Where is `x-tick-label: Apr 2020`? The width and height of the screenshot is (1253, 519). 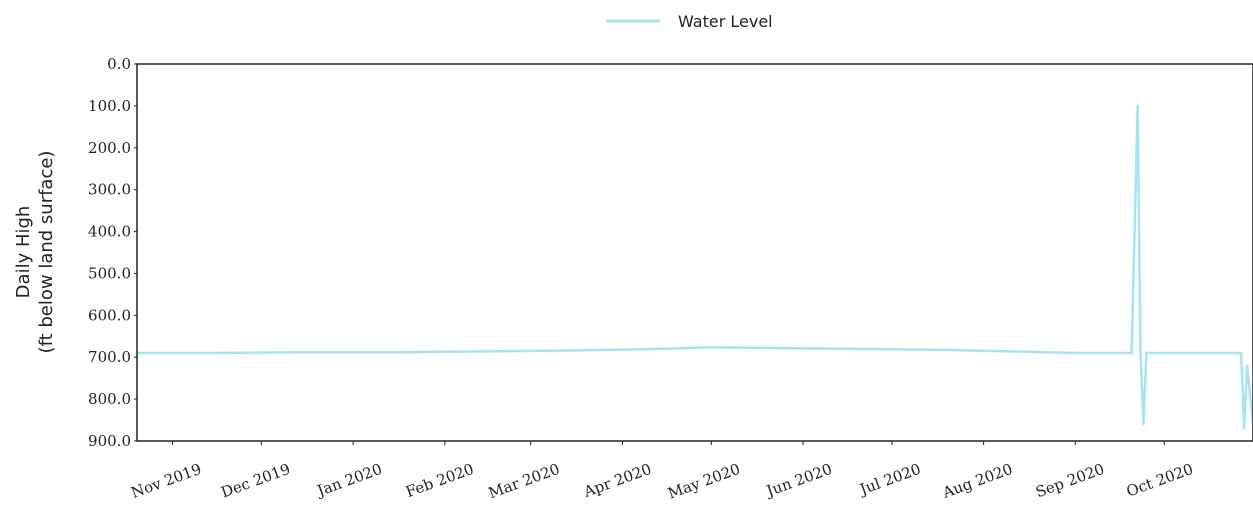
x-tick-label: Apr 2020 is located at coordinates (616, 480).